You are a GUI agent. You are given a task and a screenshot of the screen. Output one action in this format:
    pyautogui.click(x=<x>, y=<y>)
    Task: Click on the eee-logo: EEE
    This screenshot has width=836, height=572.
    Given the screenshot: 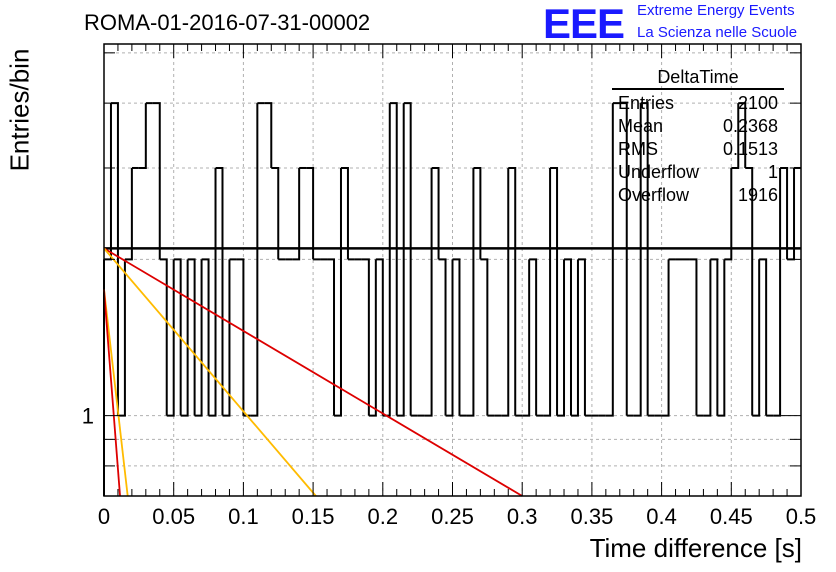 What is the action you would take?
    pyautogui.click(x=584, y=23)
    